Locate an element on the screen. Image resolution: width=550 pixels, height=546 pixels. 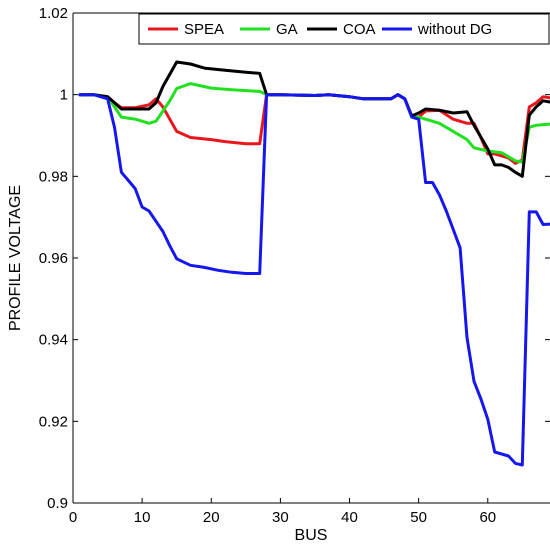
legend-label-coa: COA is located at coordinates (359, 29).